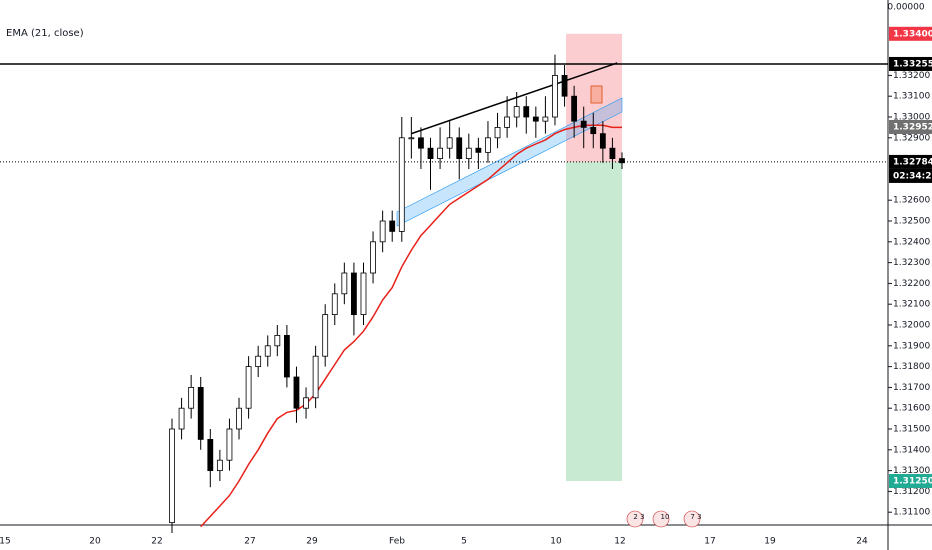 The width and height of the screenshot is (932, 550). What do you see at coordinates (770, 542) in the screenshot?
I see `x-tick-label: 19` at bounding box center [770, 542].